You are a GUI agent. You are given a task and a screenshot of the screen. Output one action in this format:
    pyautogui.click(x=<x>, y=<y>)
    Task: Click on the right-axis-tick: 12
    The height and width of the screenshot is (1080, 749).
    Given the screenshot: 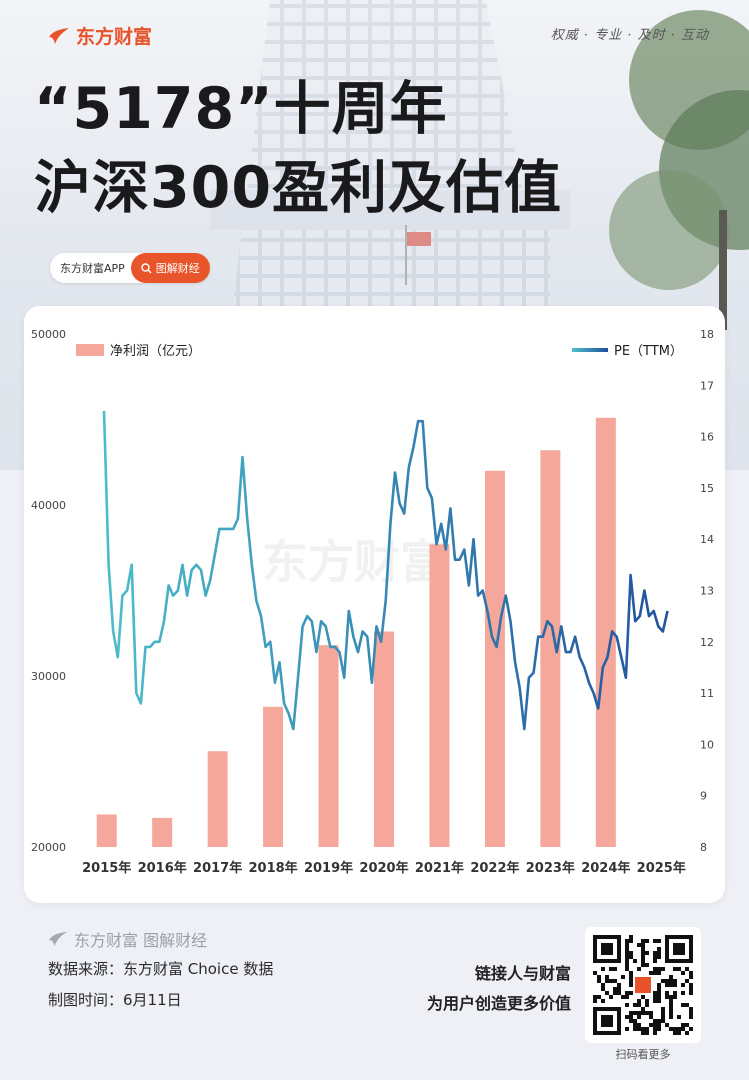 What is the action you would take?
    pyautogui.click(x=707, y=642)
    